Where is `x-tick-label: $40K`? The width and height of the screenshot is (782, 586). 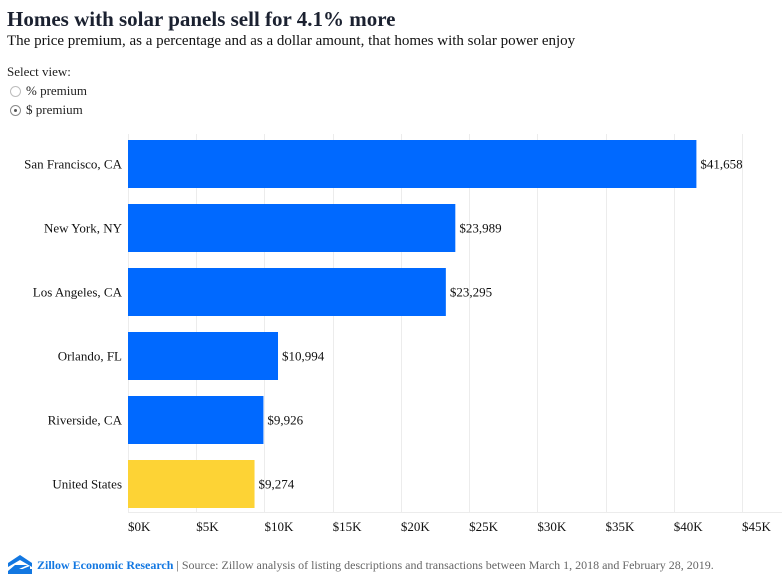
x-tick-label: $40K is located at coordinates (689, 526).